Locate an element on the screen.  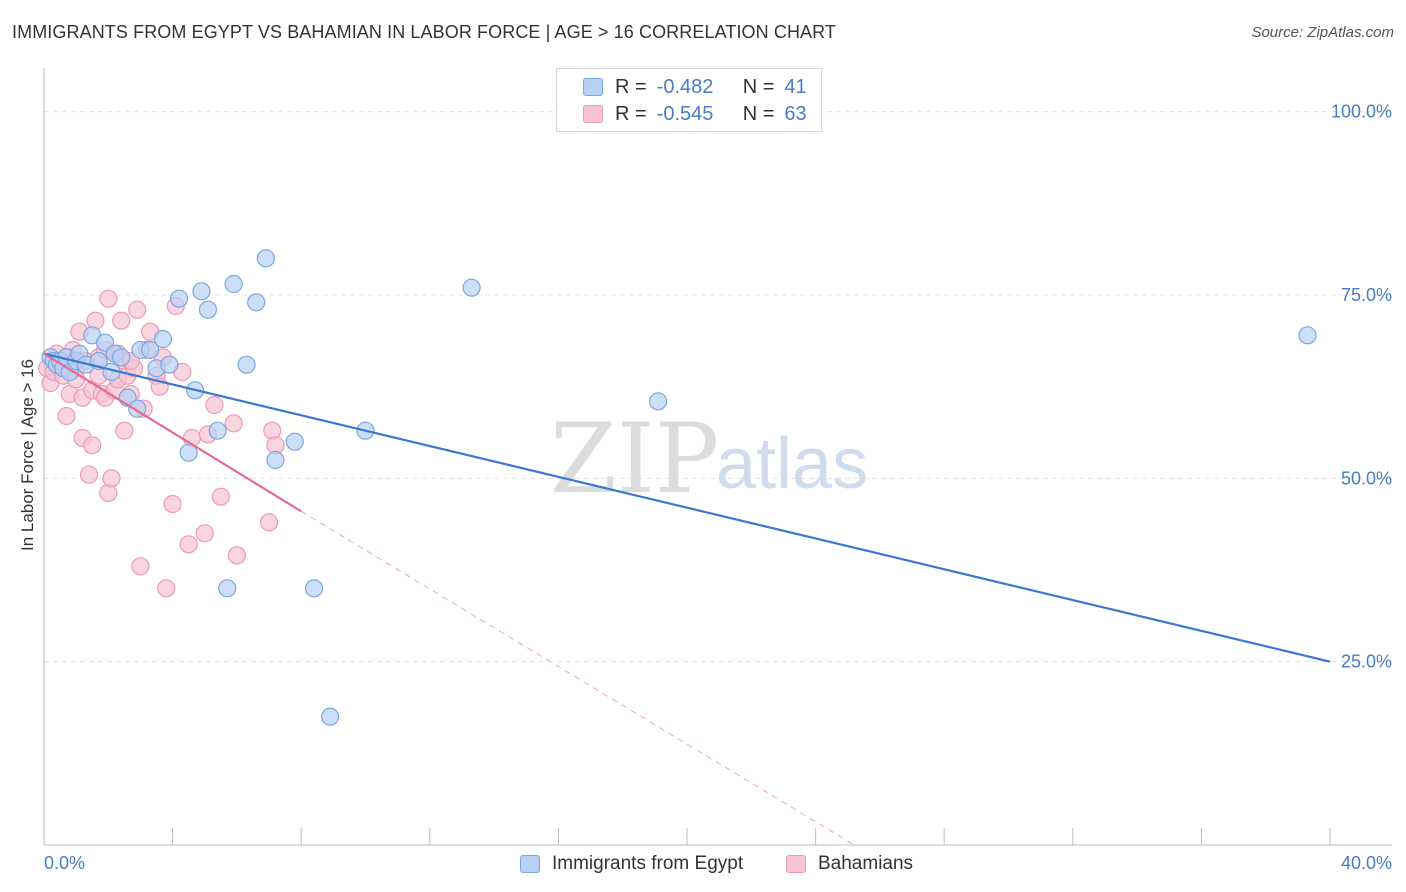
y-tick-label: 25.0% is located at coordinates (1366, 662).